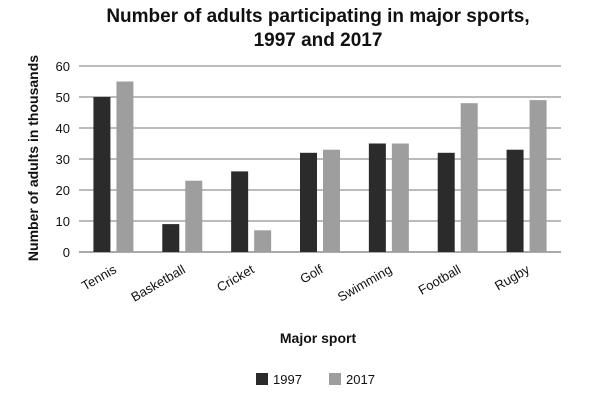 This screenshot has width=615, height=404. What do you see at coordinates (63, 190) in the screenshot?
I see `y-tick-label: 20` at bounding box center [63, 190].